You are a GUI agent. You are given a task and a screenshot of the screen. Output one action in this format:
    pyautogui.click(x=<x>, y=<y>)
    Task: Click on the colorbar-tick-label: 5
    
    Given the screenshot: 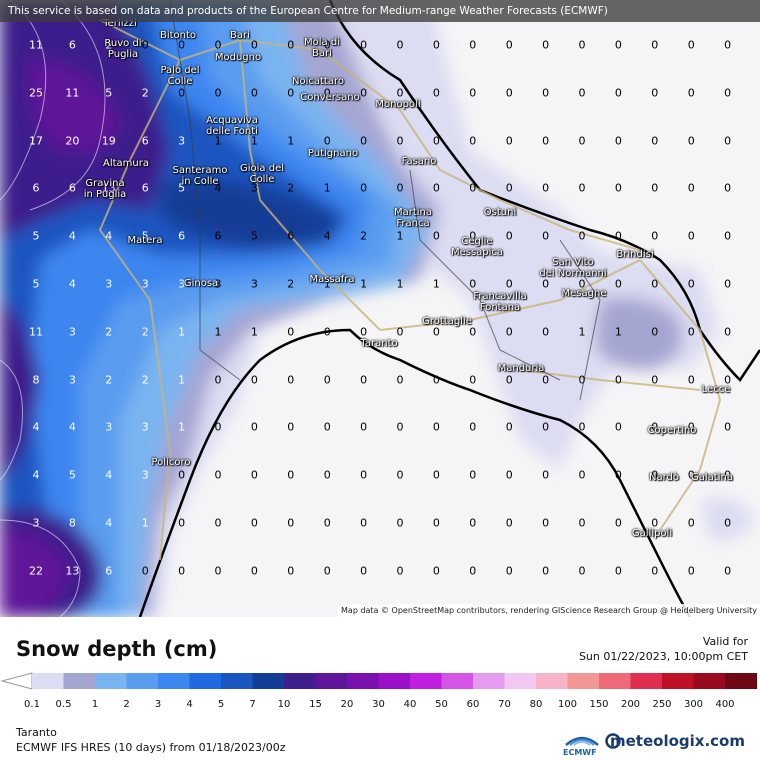 What is the action you would take?
    pyautogui.click(x=221, y=704)
    